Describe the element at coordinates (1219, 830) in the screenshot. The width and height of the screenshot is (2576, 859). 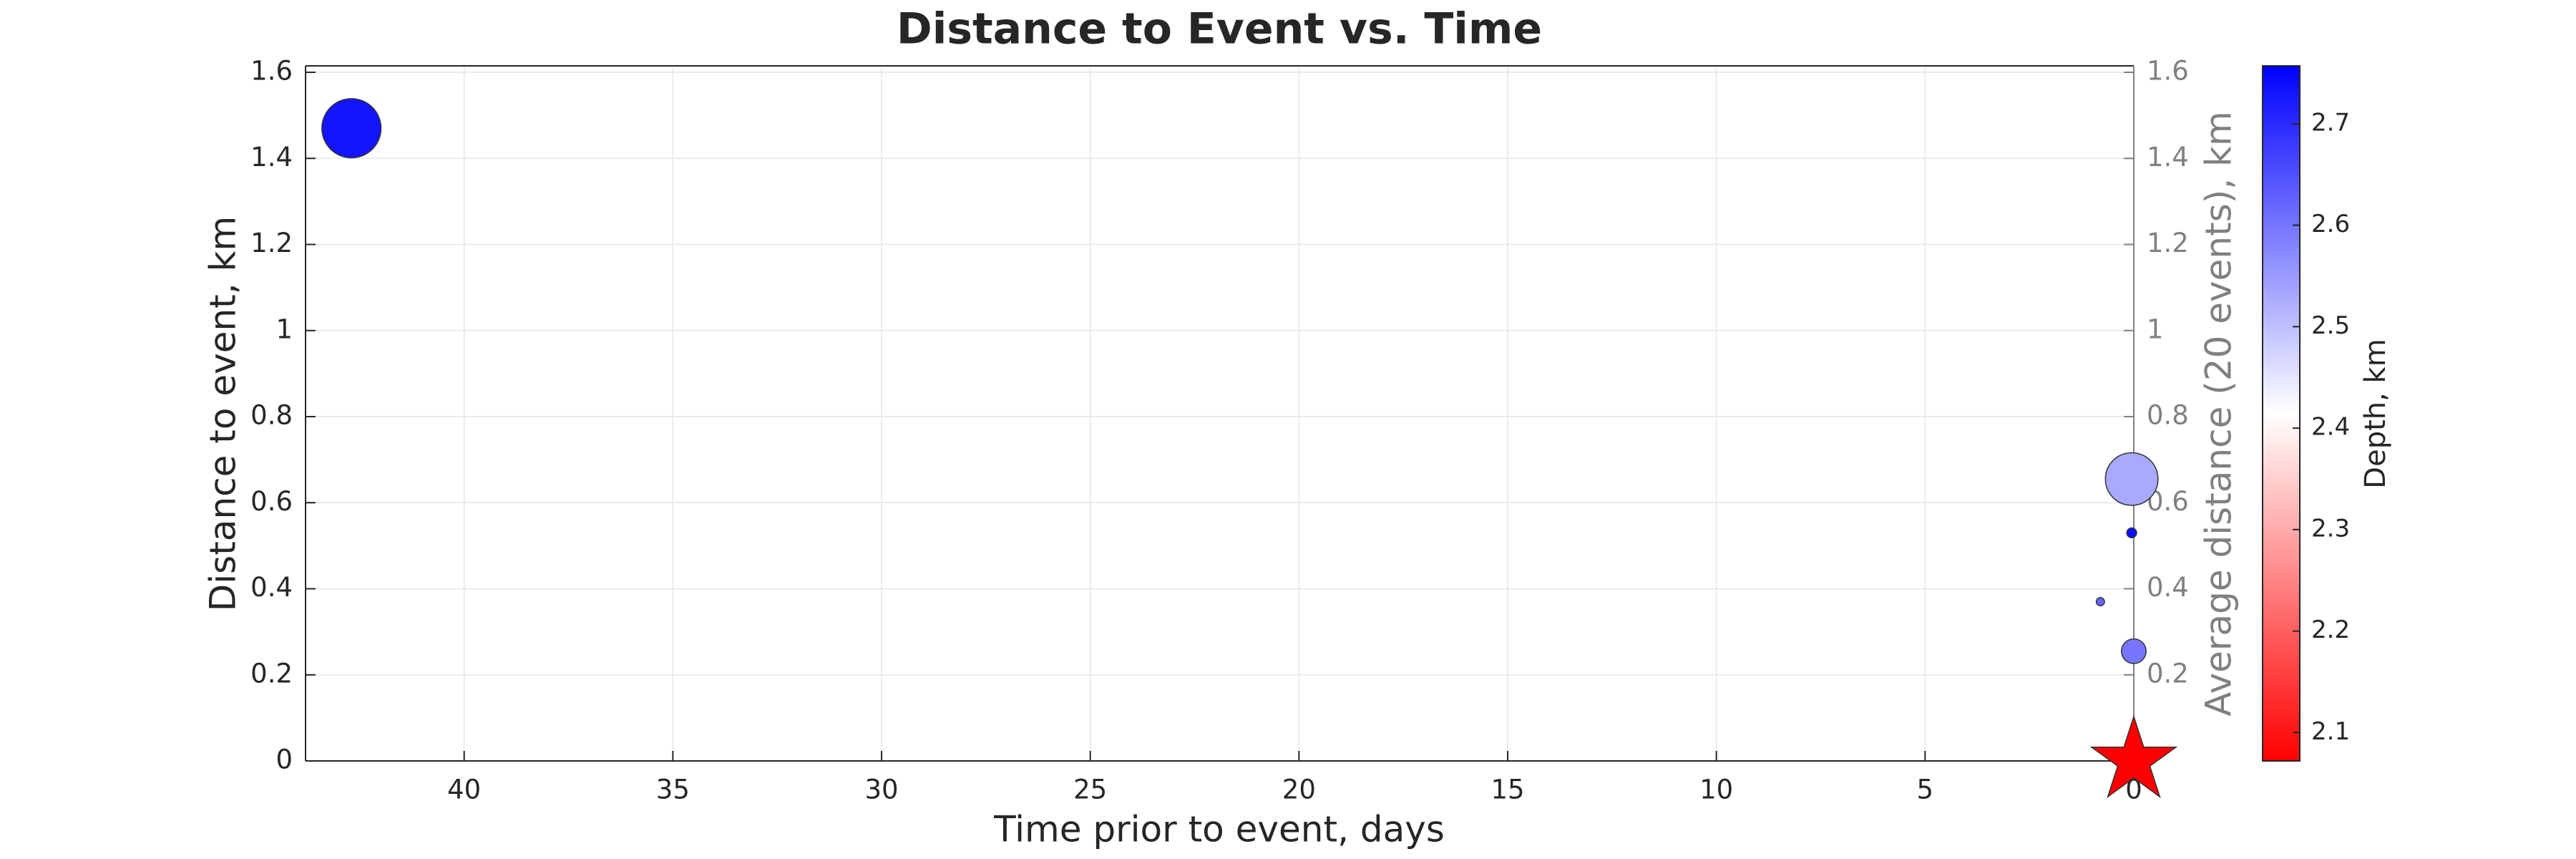
I see `x-axis-label: Time prior to event, days` at that location.